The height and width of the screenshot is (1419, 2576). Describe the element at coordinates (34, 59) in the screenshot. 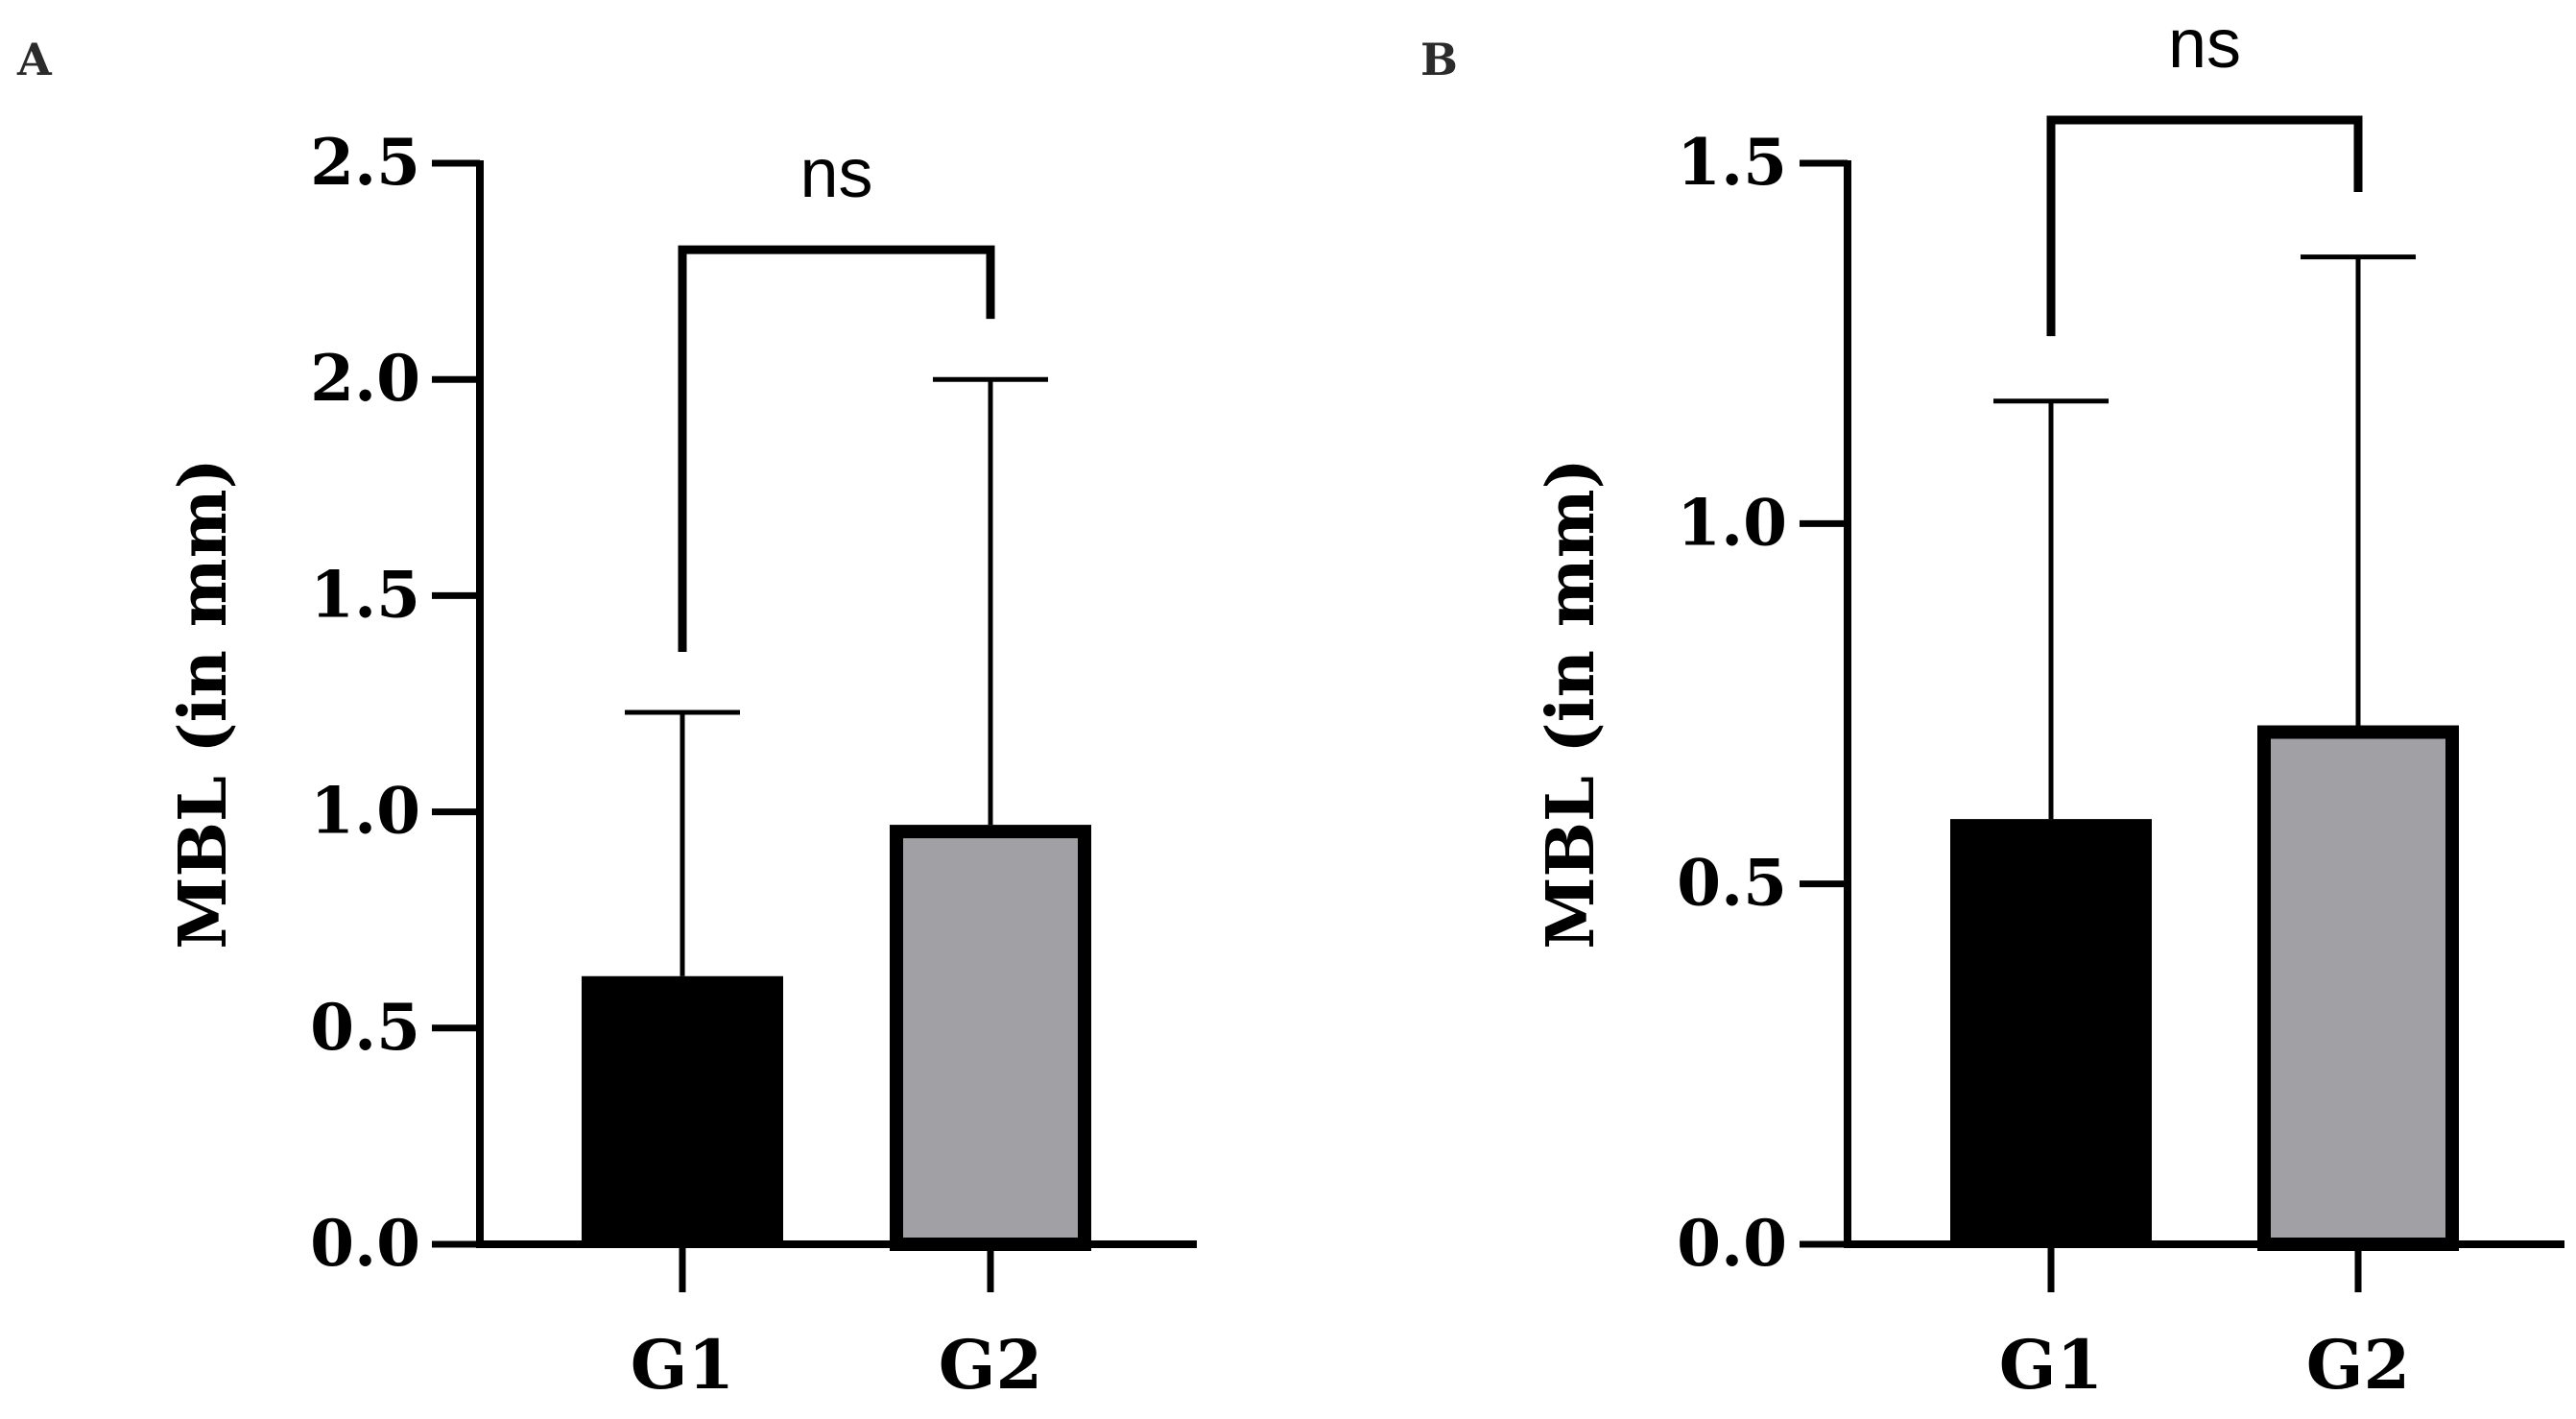

I see `panel-letter: A` at that location.